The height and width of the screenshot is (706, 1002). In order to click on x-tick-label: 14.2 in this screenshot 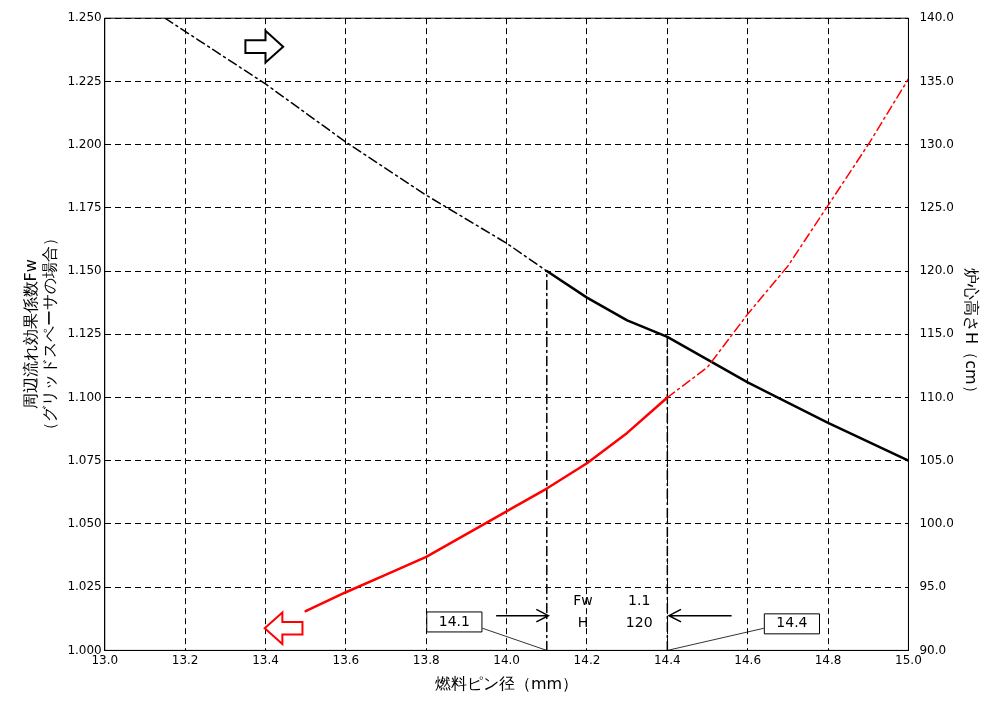, I will do `click(587, 659)`.